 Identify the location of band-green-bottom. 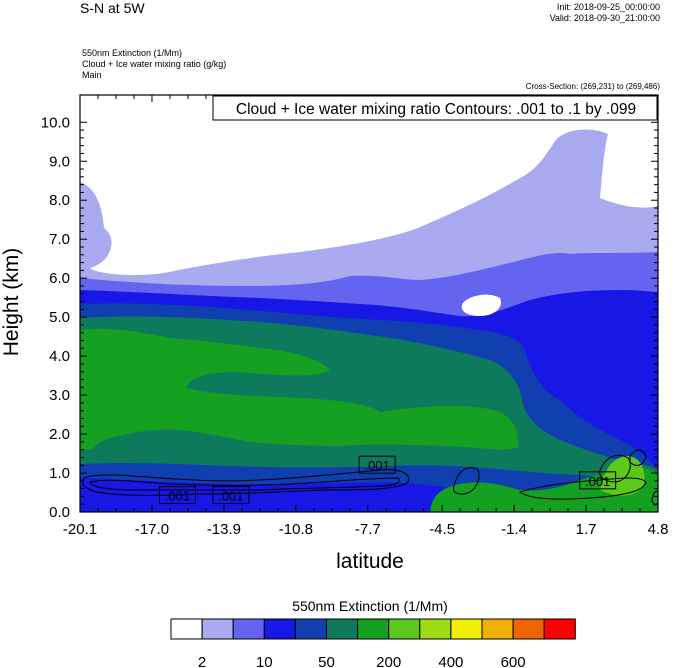
(544, 490).